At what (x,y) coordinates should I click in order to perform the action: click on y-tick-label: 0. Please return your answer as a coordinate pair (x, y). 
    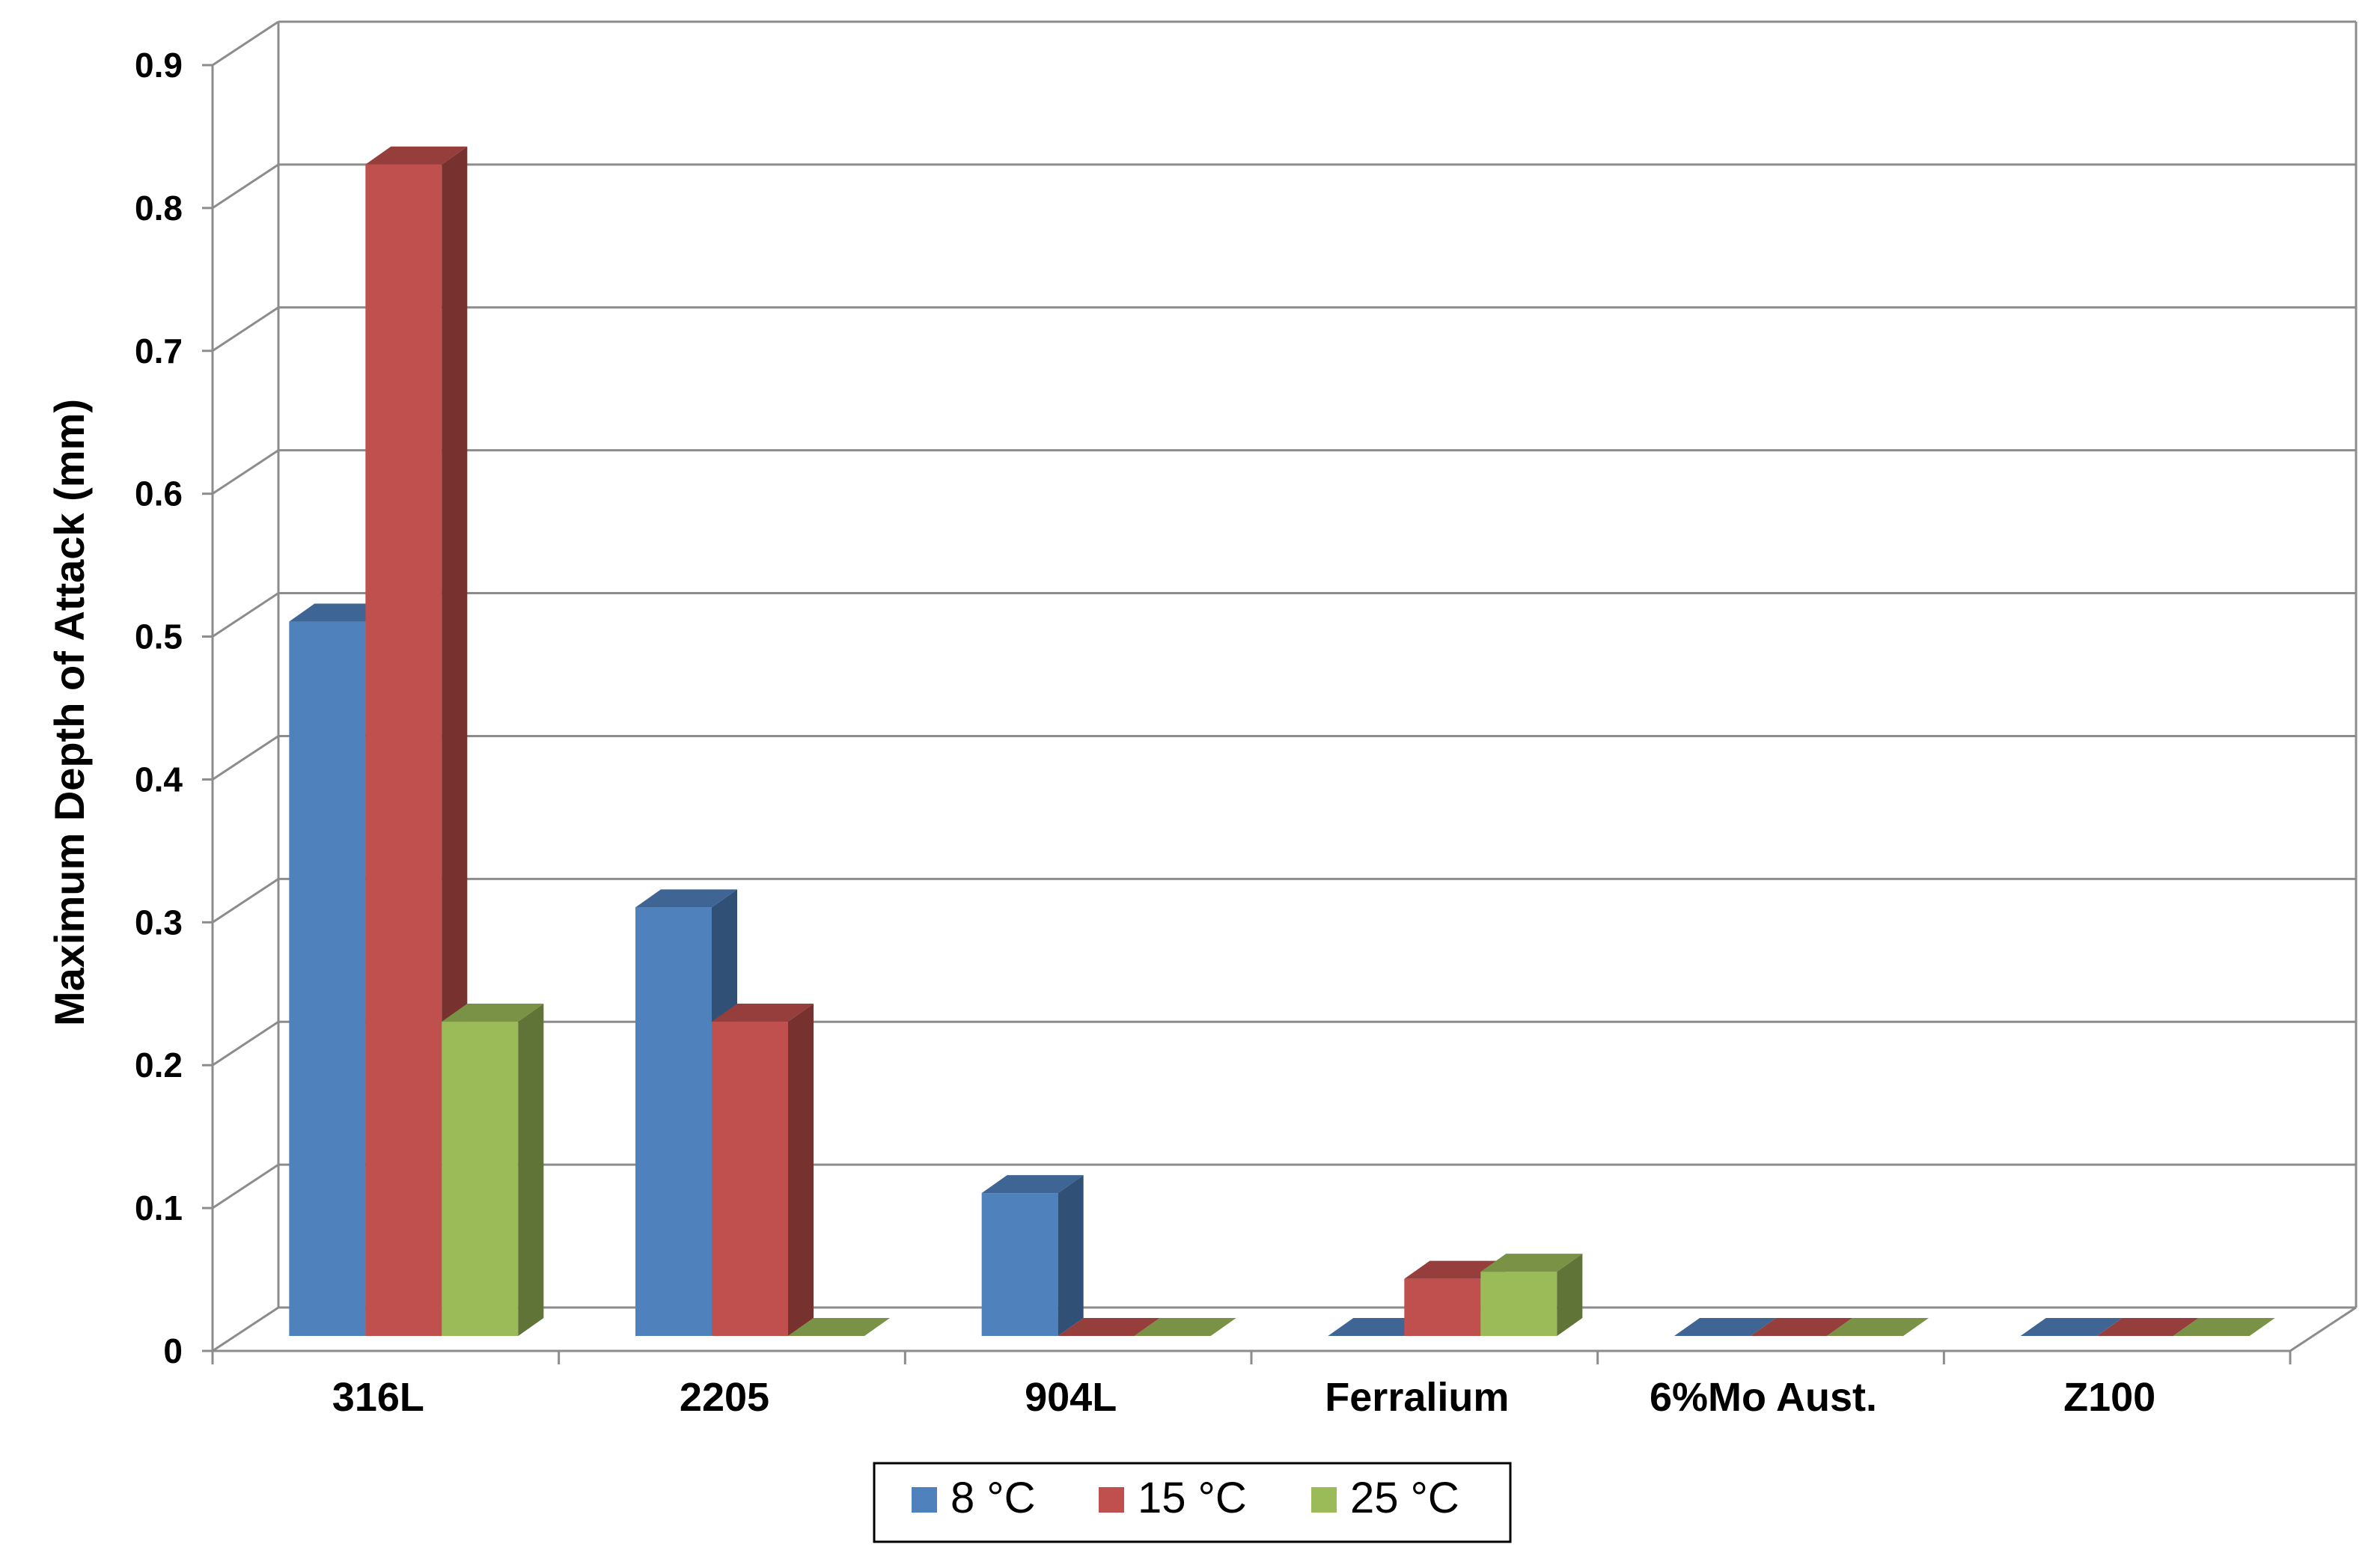
    Looking at the image, I should click on (173, 1350).